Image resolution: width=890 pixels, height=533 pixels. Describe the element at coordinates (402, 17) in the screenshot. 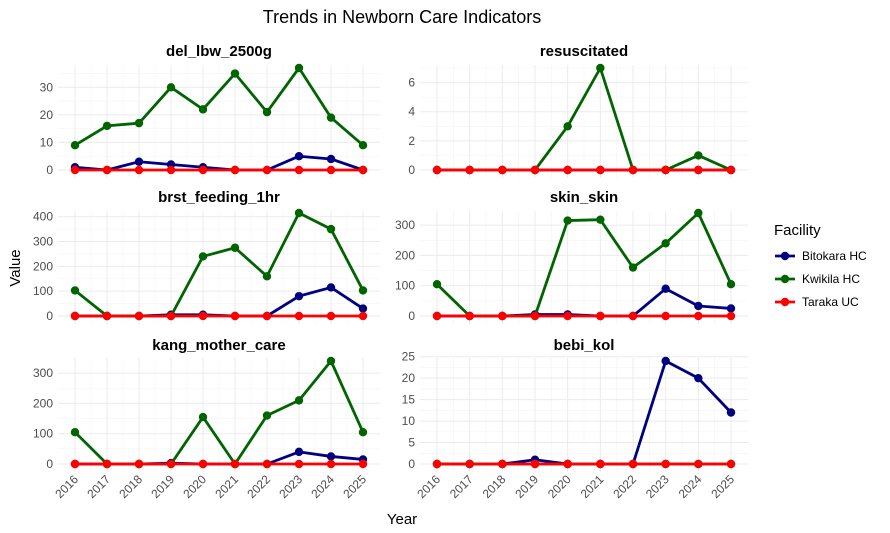

I see `chart-title: Trends in Newborn Care Indicators` at that location.